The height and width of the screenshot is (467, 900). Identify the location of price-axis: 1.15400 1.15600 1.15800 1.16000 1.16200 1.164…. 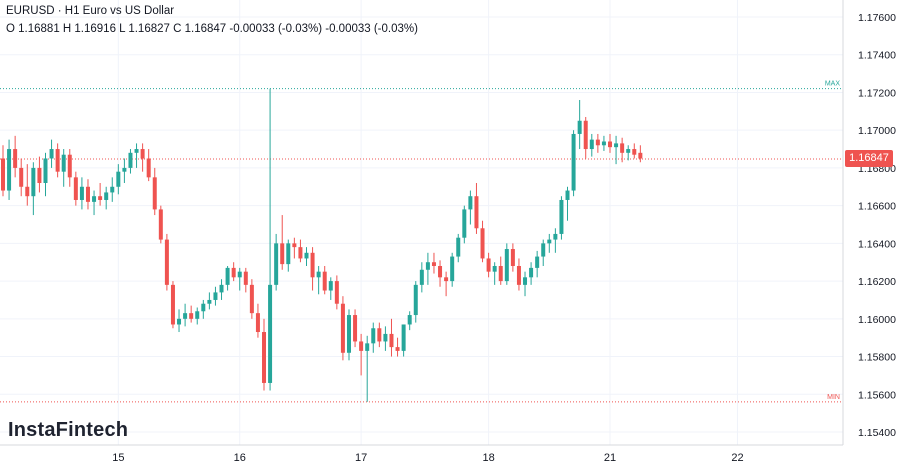
(877, 225).